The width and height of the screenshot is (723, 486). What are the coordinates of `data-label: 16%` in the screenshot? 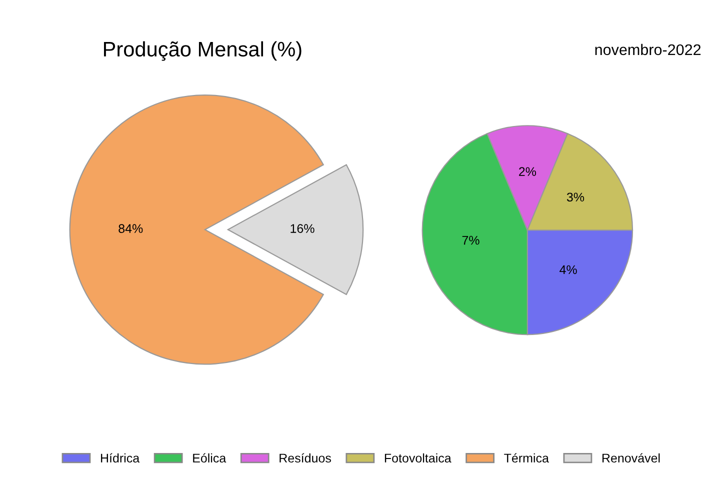 It's located at (302, 228).